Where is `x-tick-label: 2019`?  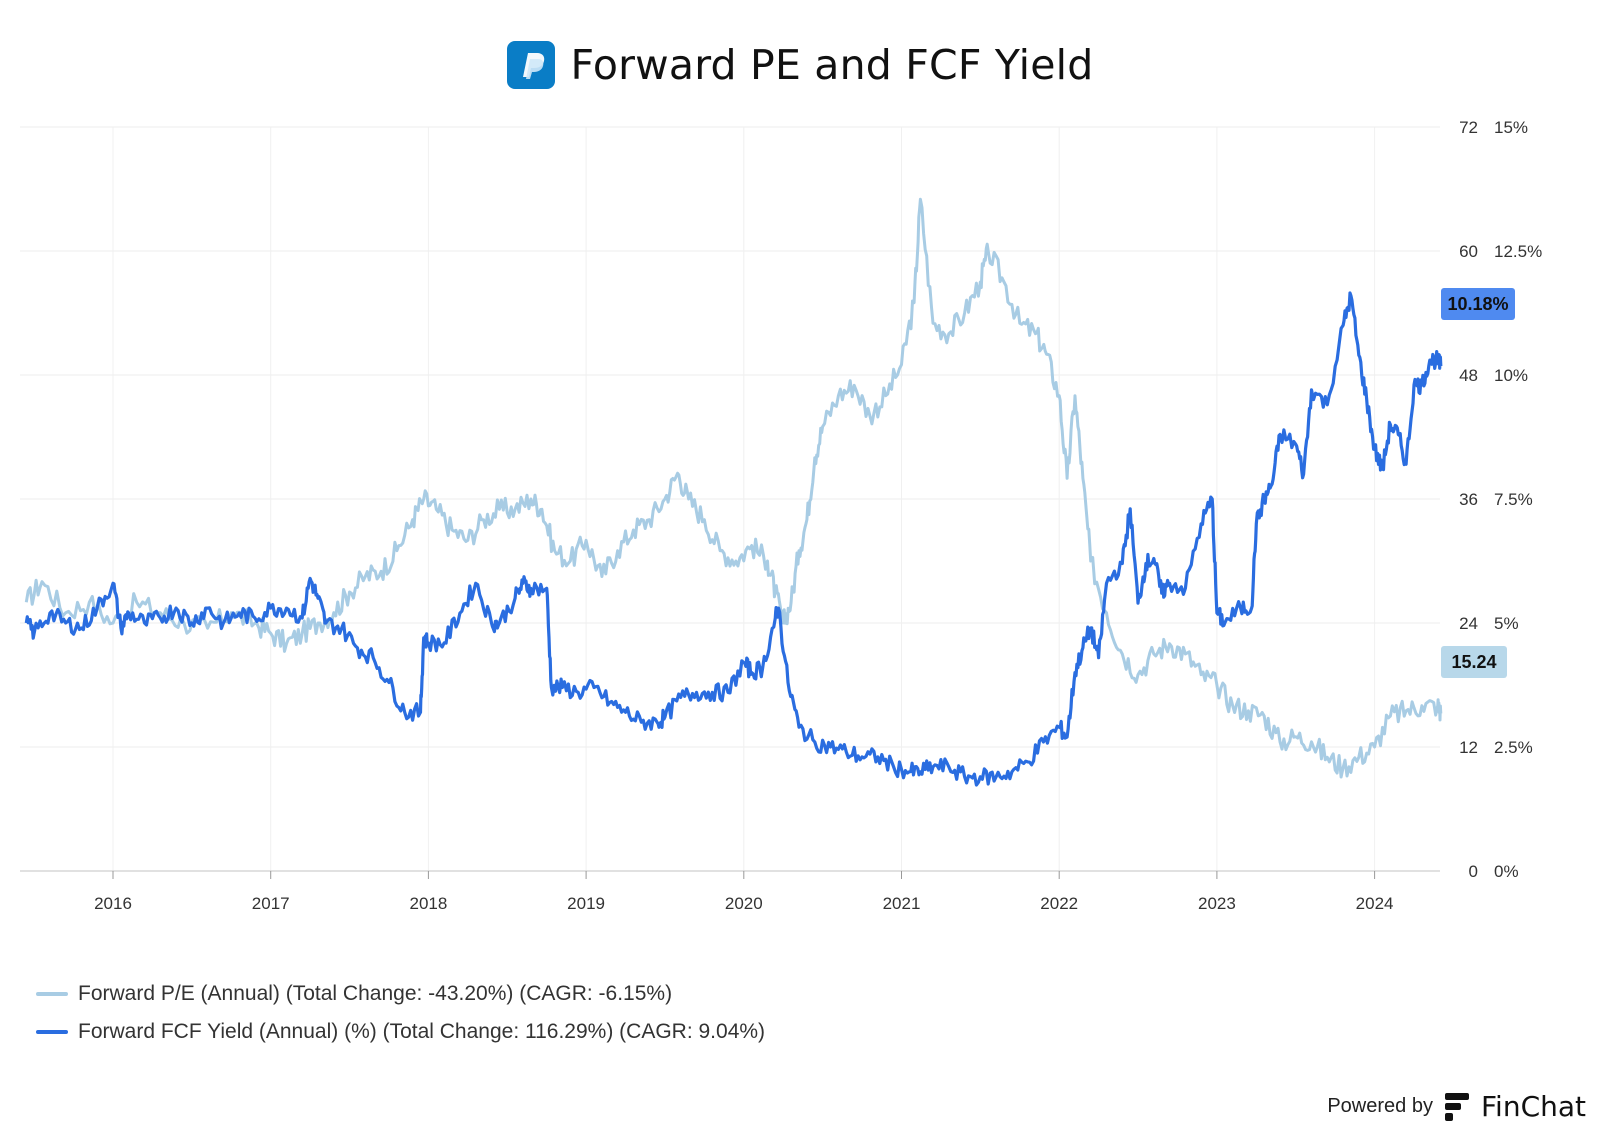 x-tick-label: 2019 is located at coordinates (586, 903).